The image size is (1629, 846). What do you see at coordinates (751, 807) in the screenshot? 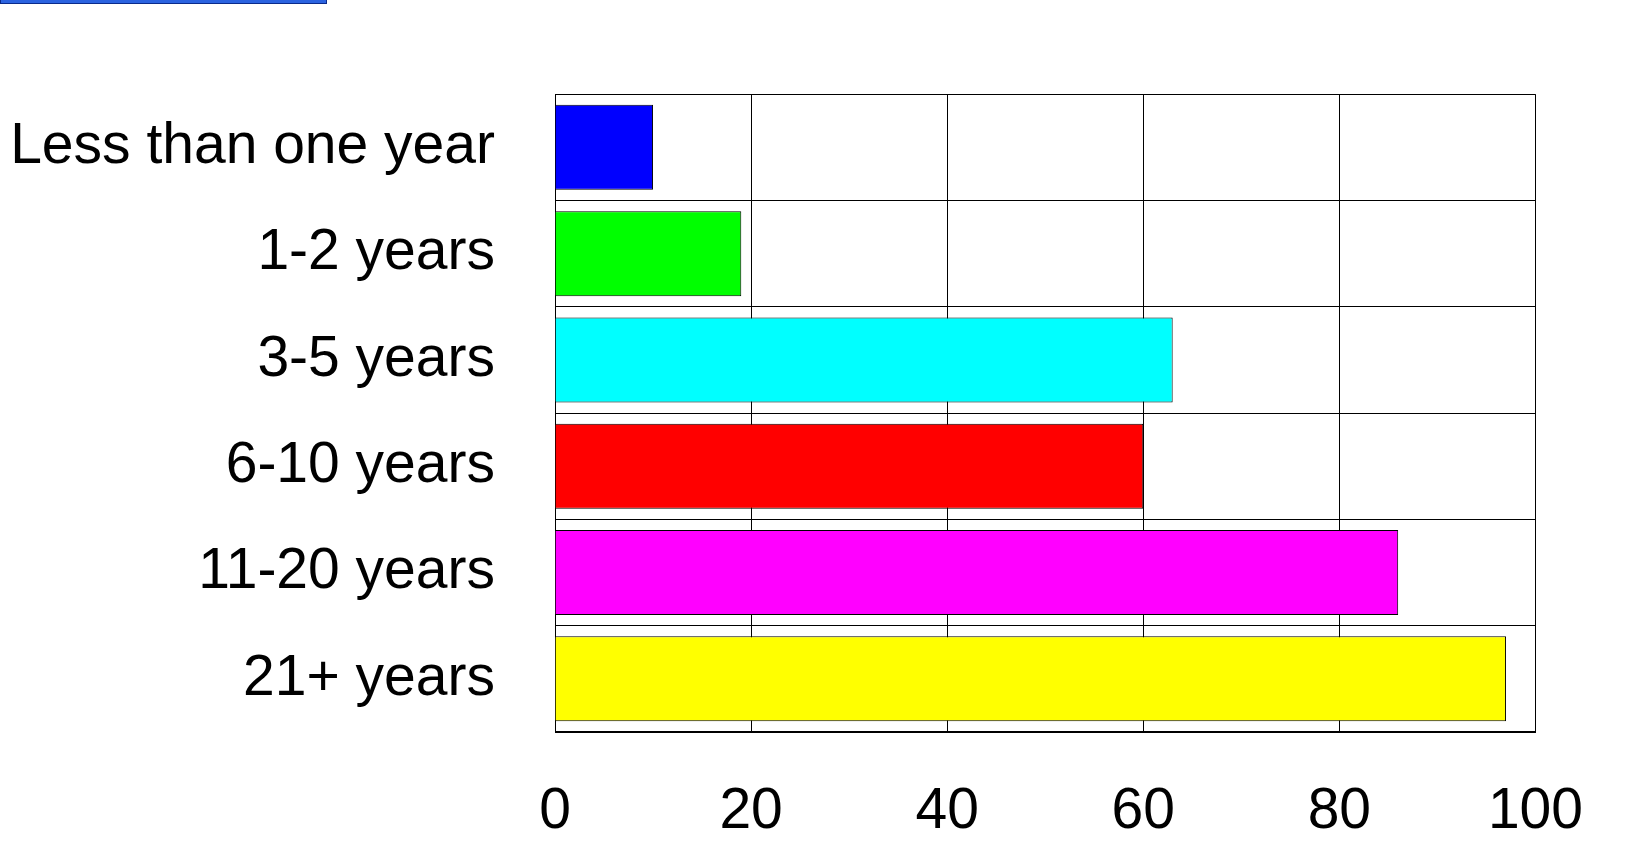
I see `x-tick-label: 20` at bounding box center [751, 807].